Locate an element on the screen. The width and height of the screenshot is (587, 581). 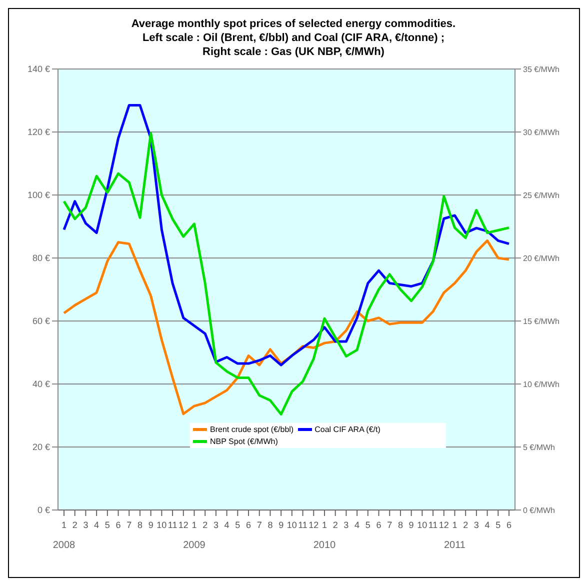
y2-tick-label: 30 €/MWh is located at coordinates (541, 132).